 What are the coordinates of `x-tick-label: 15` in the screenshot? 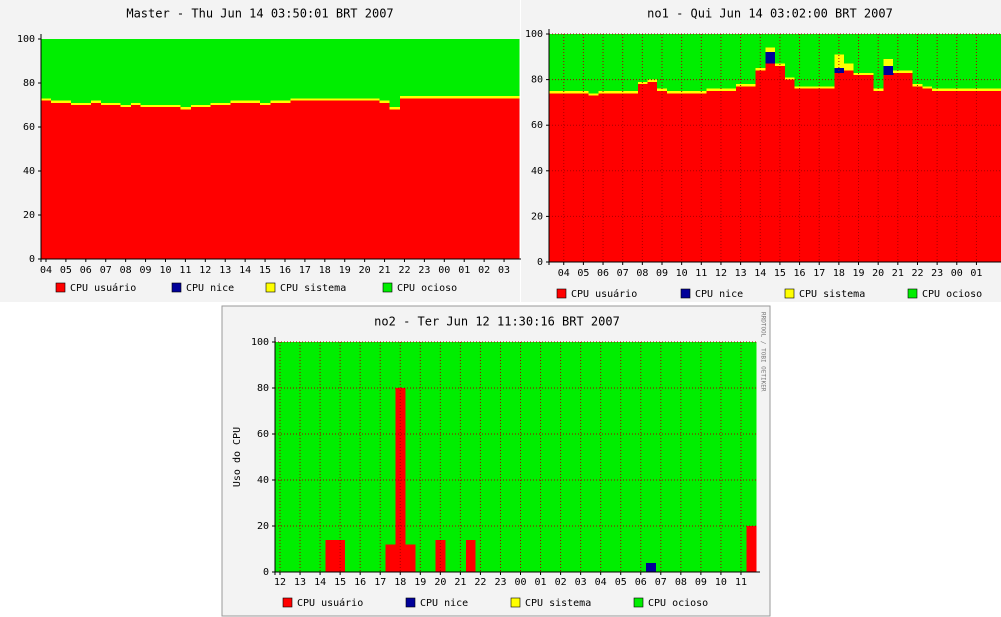 It's located at (340, 582).